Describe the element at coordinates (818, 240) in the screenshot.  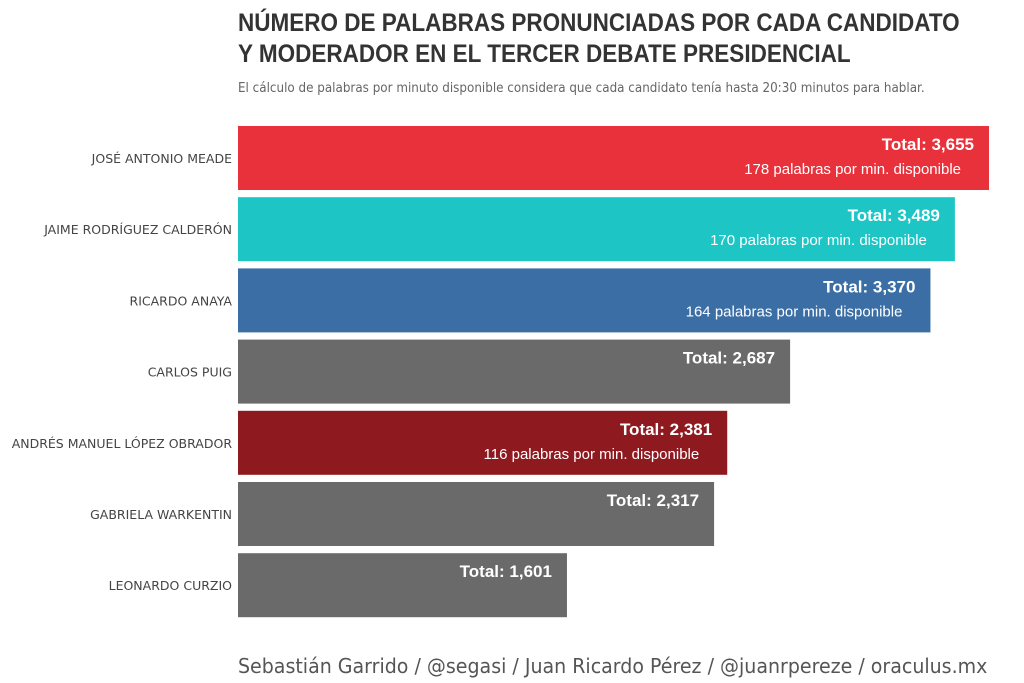
I see `rate-label: 170 palabras por min. disponible` at that location.